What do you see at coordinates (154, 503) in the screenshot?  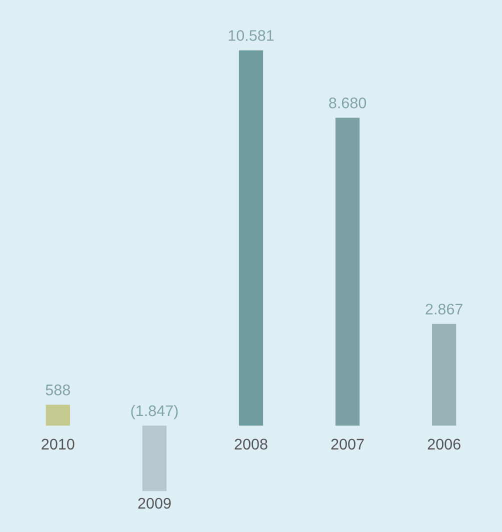 I see `x-tick-label: 2009` at bounding box center [154, 503].